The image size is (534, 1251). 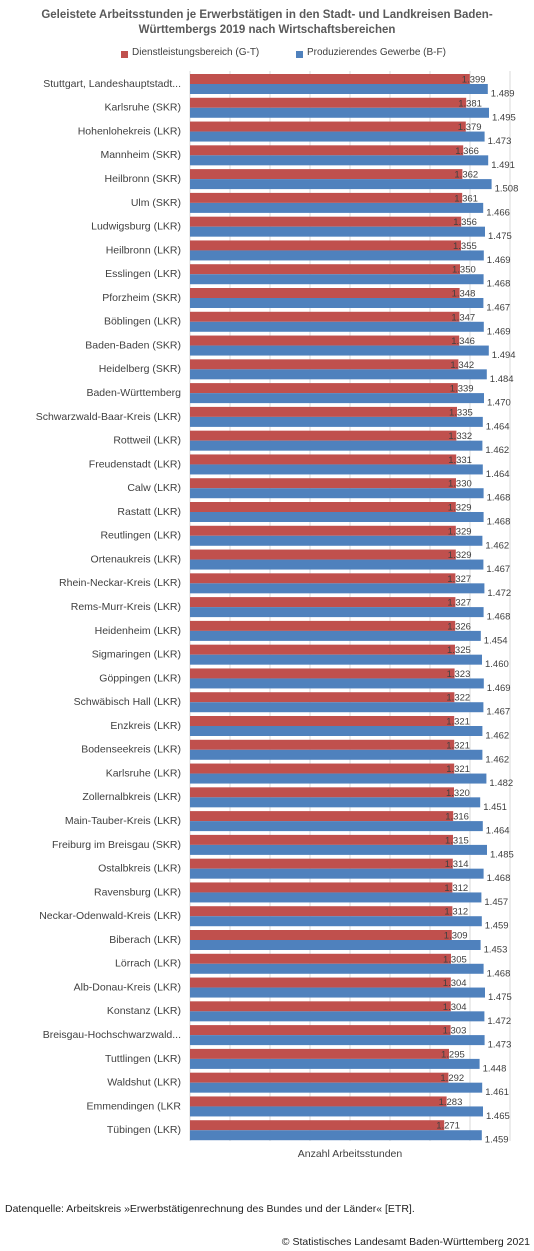 I want to click on category-label: Rastatt (LKR), so click(x=149, y=512).